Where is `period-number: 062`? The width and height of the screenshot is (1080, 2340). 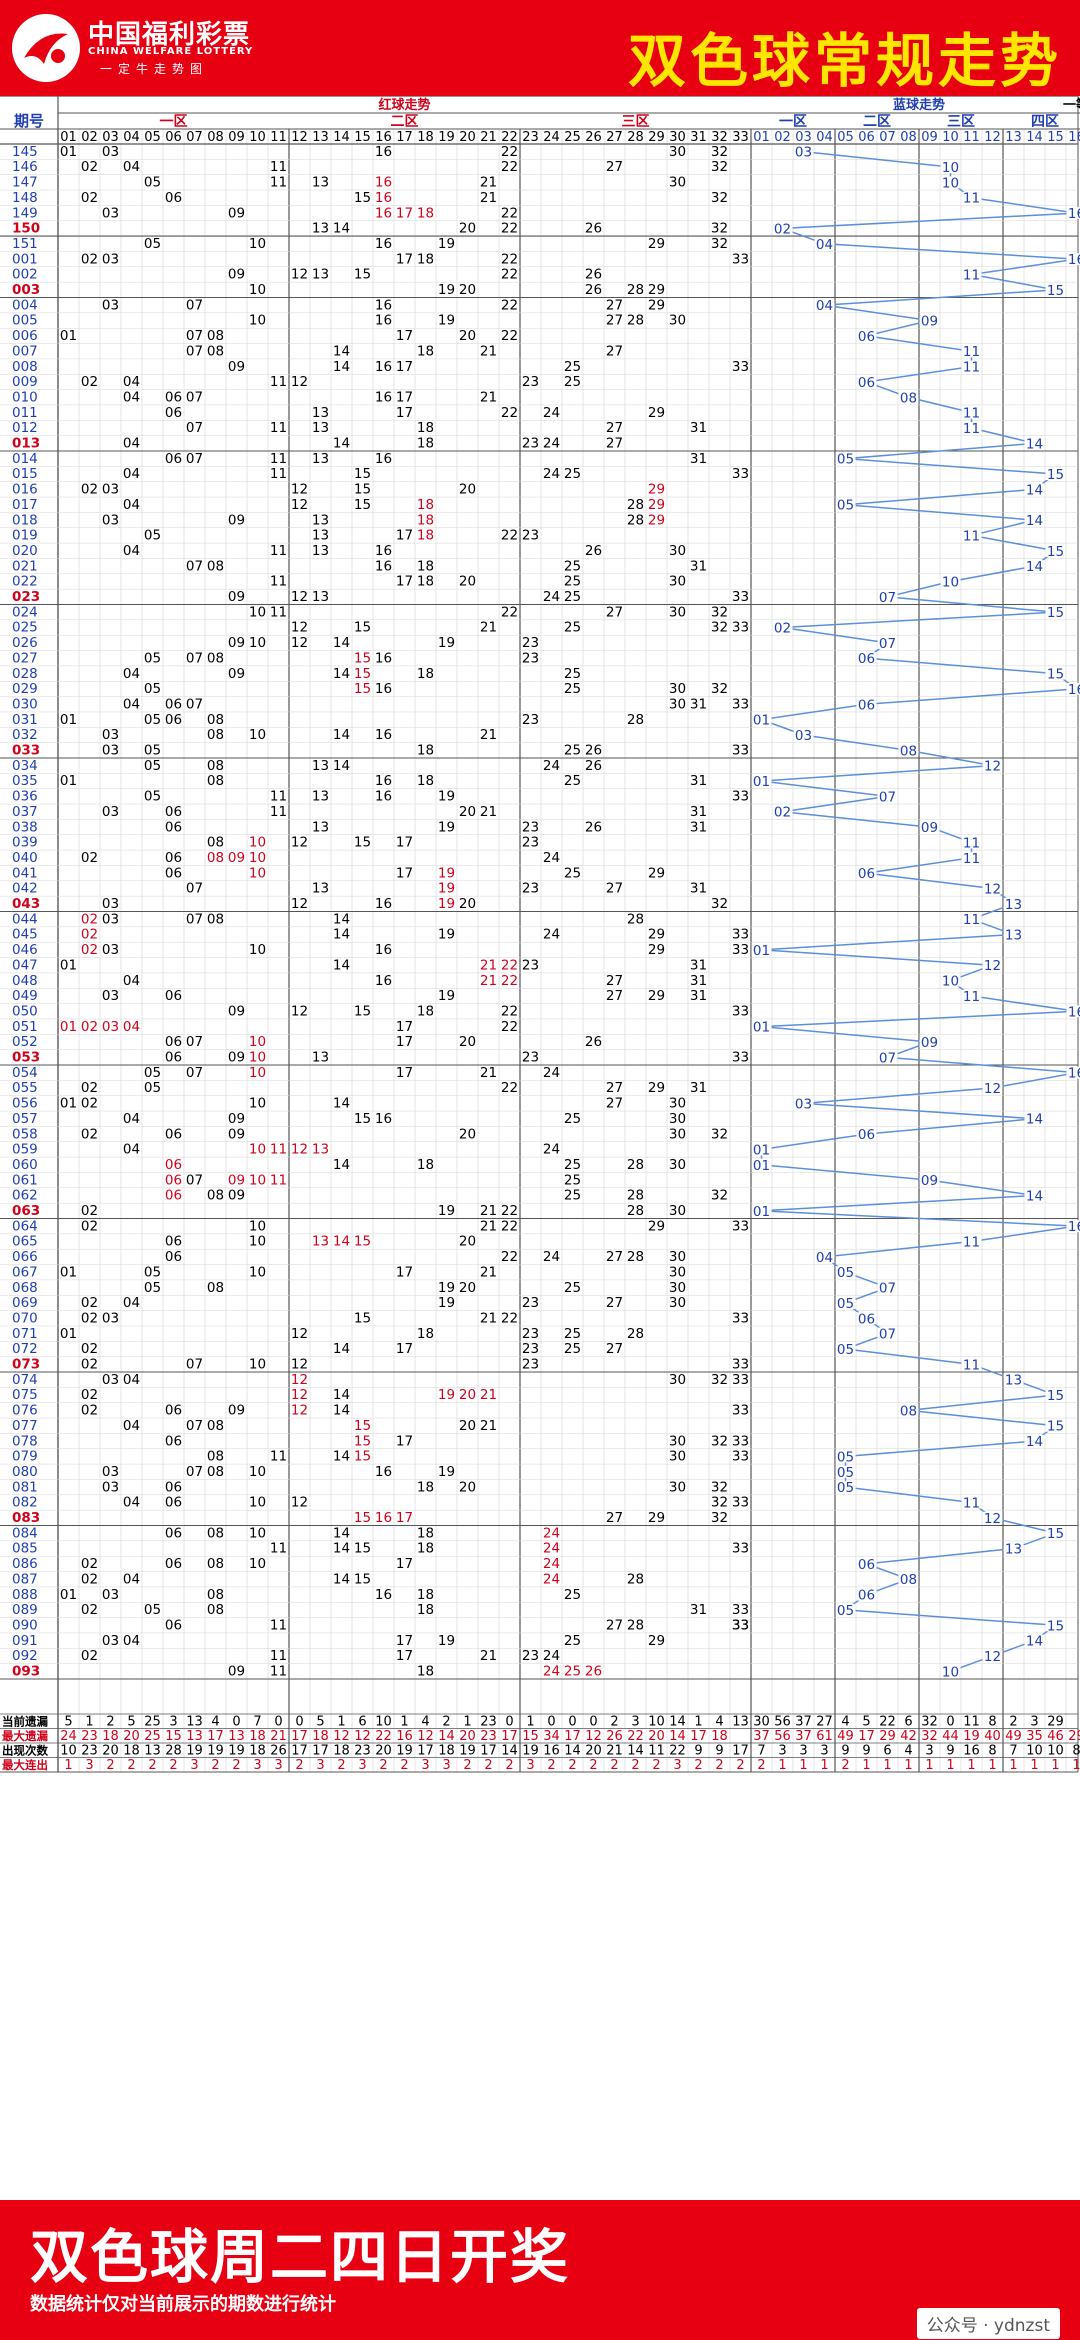 period-number: 062 is located at coordinates (25, 1196).